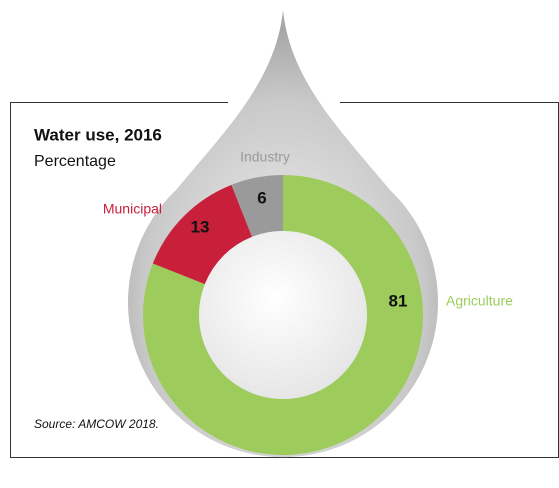 This screenshot has height=488, width=559. Describe the element at coordinates (132, 209) in the screenshot. I see `category-label: Municipal` at that location.